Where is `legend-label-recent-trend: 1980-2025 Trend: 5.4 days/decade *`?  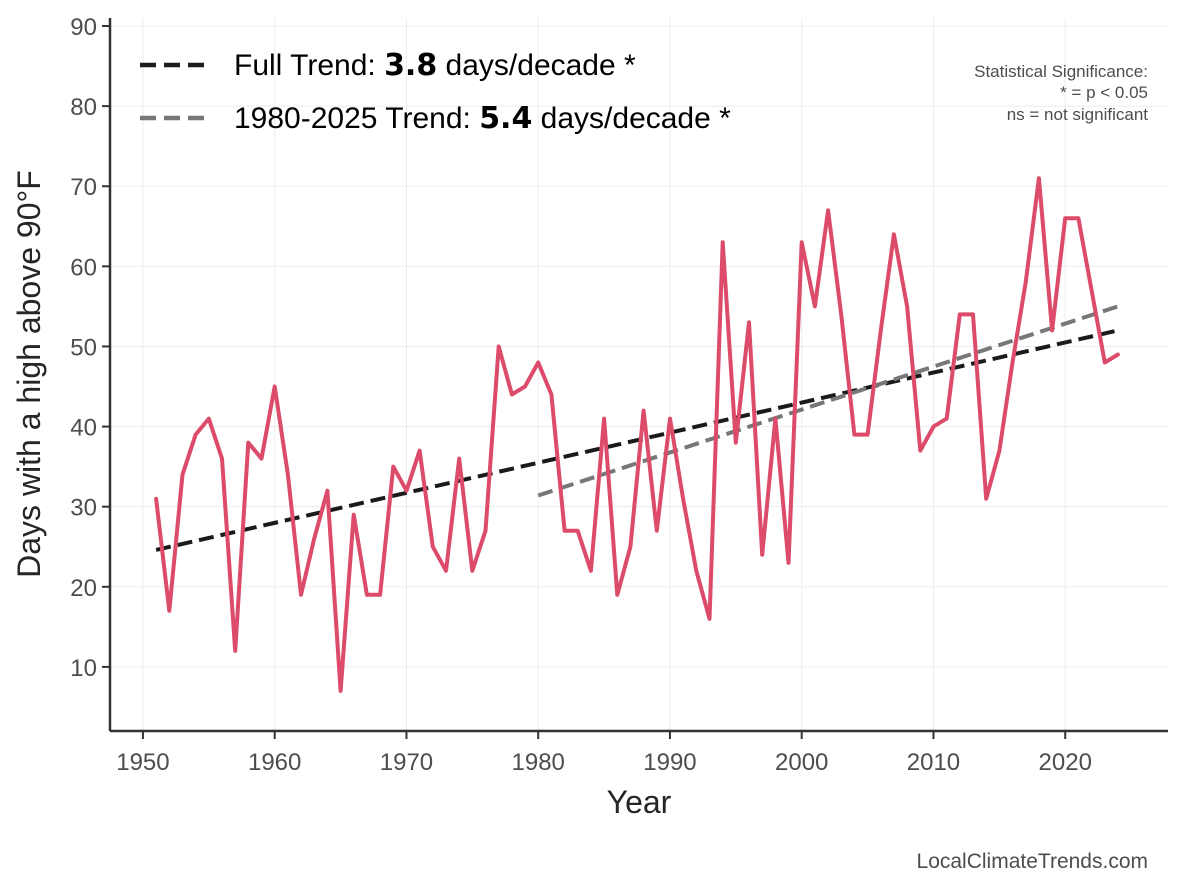 legend-label-recent-trend: 1980-2025 Trend: 5.4 days/decade * is located at coordinates (482, 118).